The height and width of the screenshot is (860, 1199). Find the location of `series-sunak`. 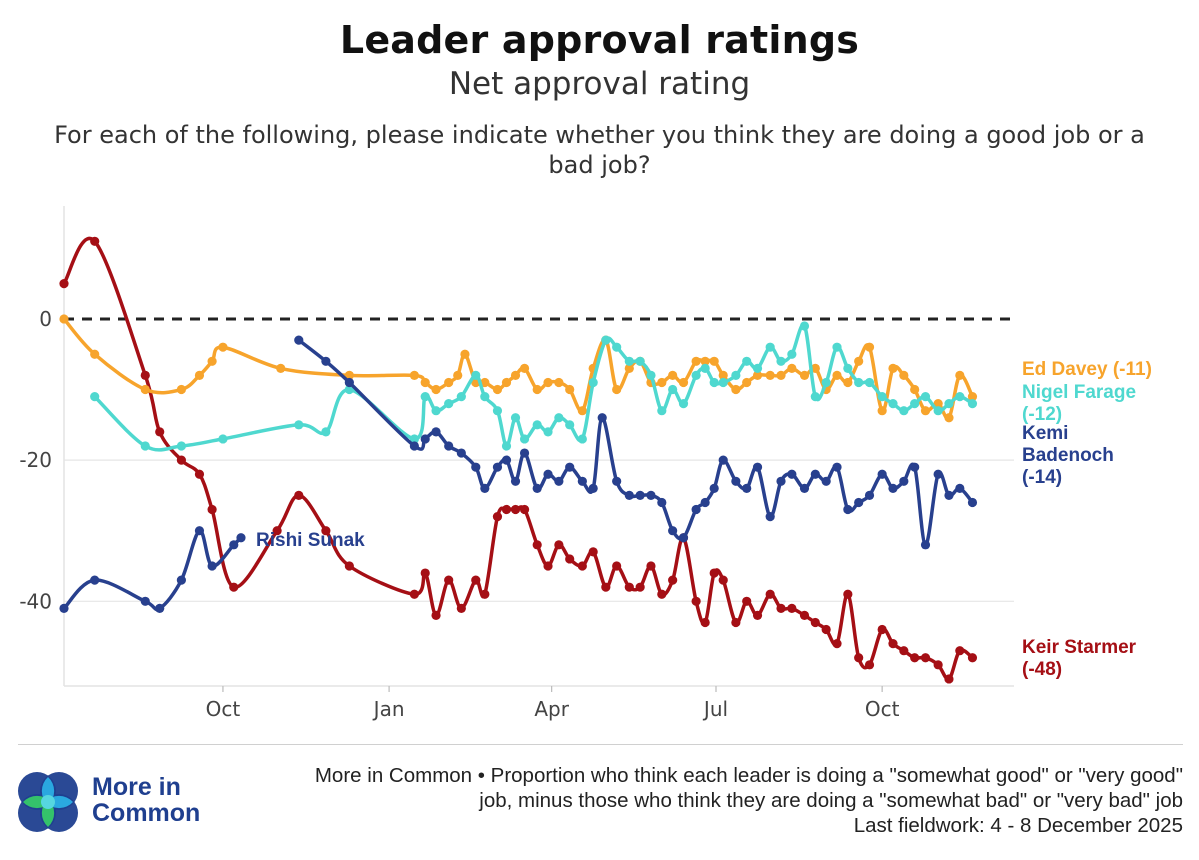

series-sunak is located at coordinates (152, 569).